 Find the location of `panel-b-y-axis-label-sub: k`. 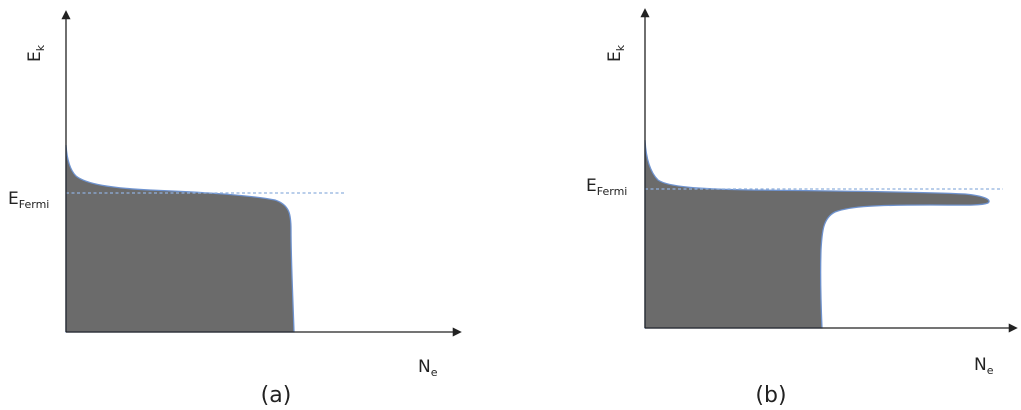

panel-b-y-axis-label-sub: k is located at coordinates (620, 47).